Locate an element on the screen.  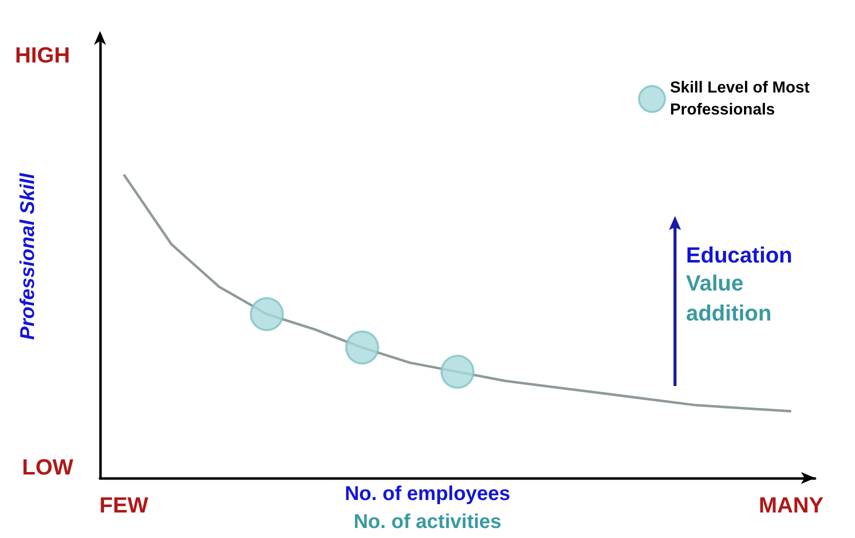
text: HIGH is located at coordinates (42, 55).